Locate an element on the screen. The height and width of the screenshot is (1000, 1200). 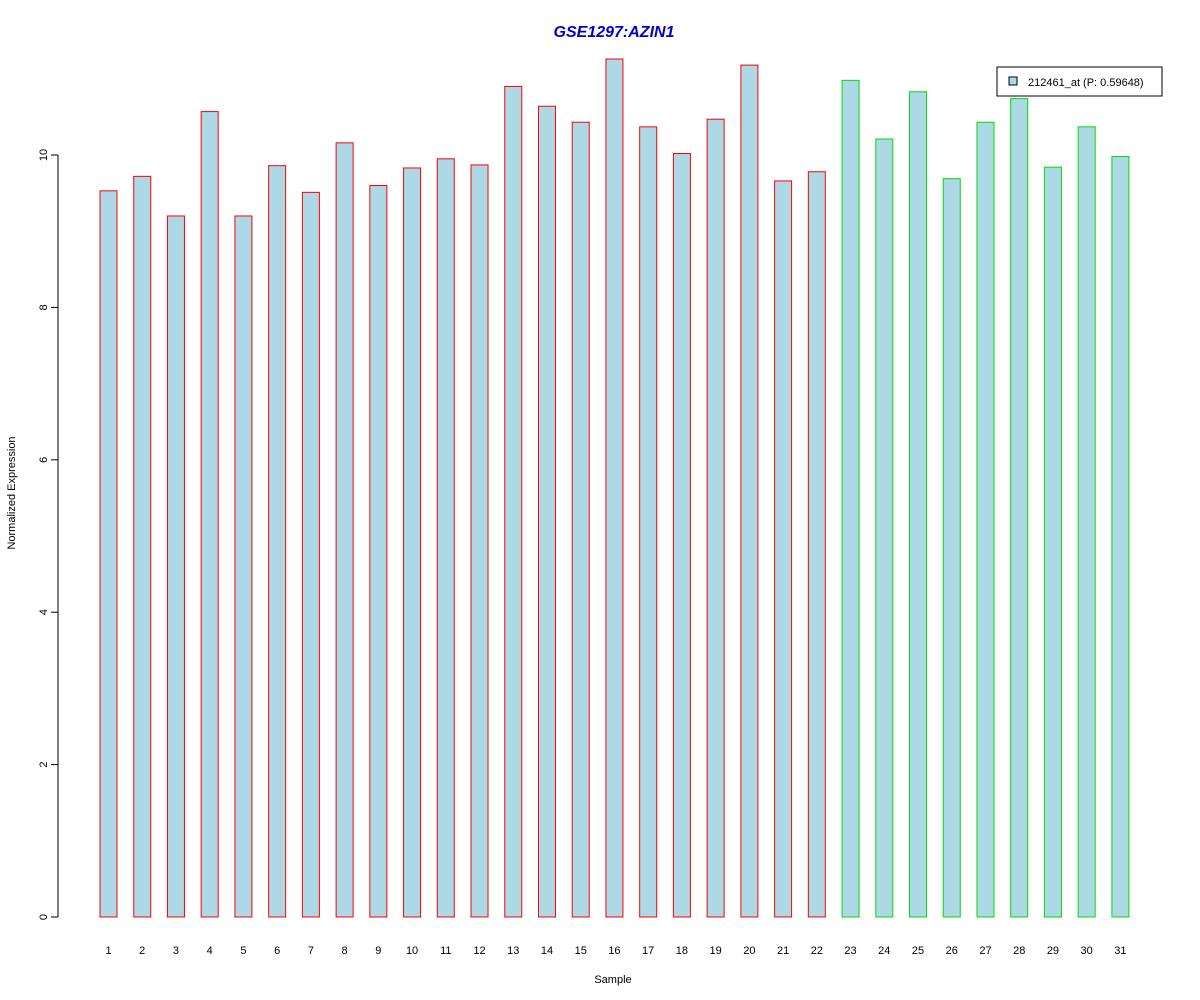
x-tick-label: 18 is located at coordinates (682, 951).